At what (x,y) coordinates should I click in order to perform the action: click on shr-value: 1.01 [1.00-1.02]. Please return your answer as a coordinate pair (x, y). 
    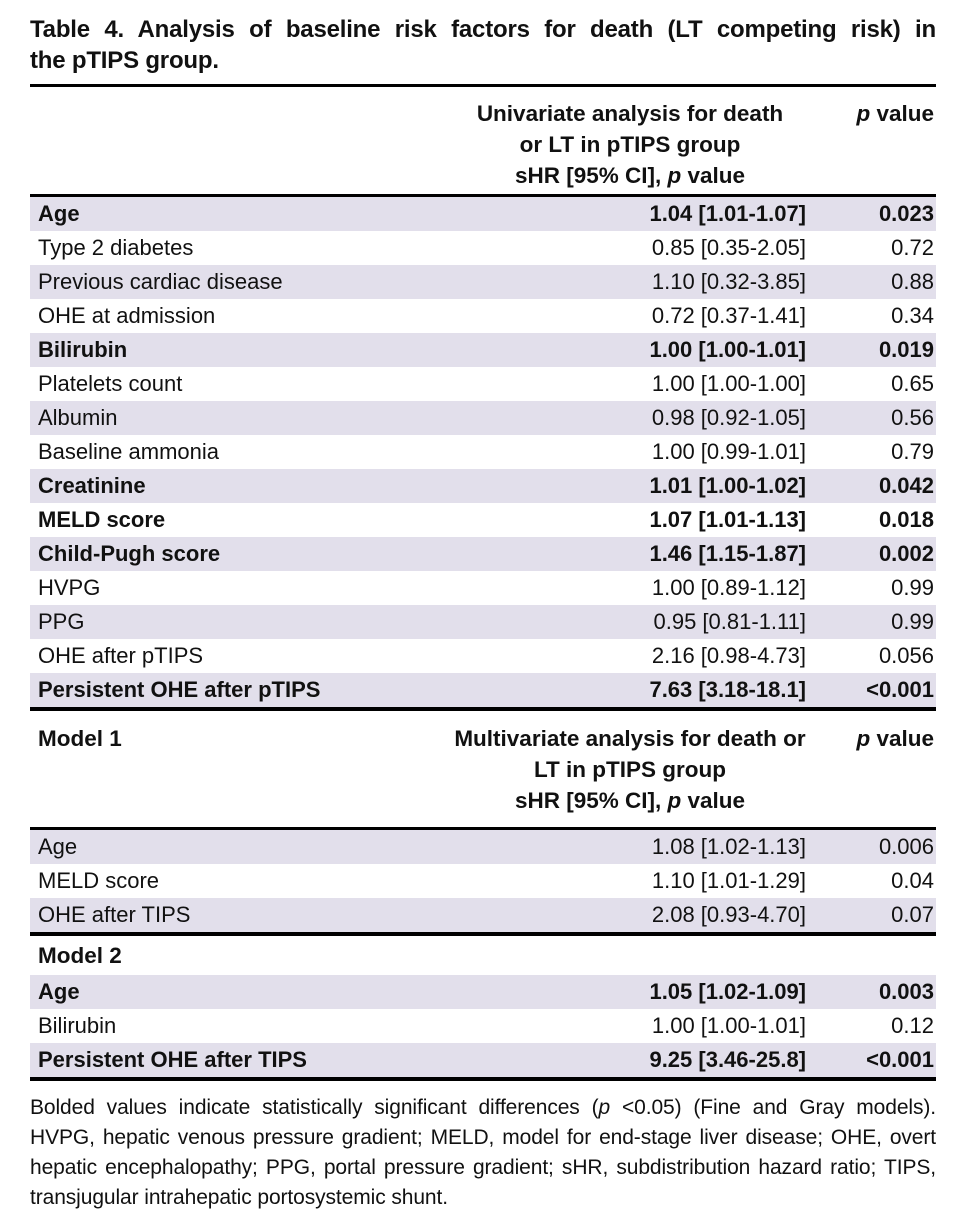
    Looking at the image, I should click on (727, 485).